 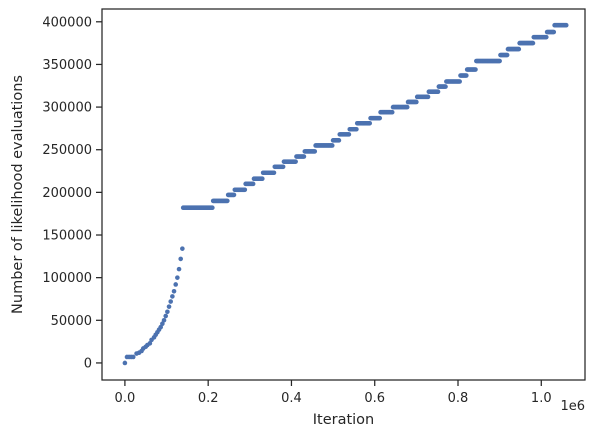 I want to click on x-tick-label: 0.0, so click(x=125, y=398).